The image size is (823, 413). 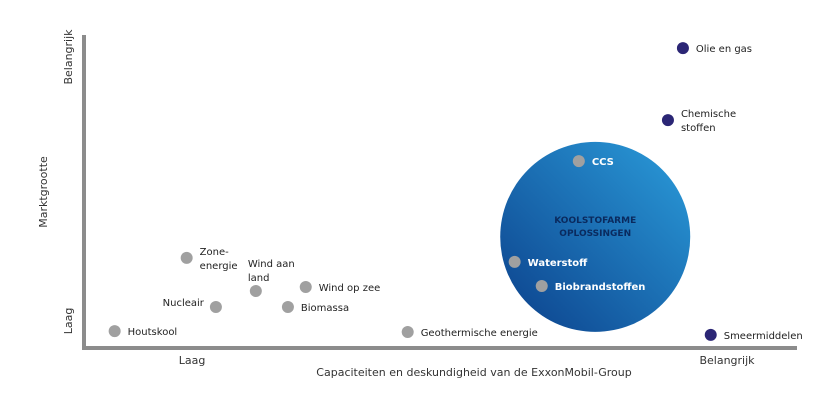 What do you see at coordinates (600, 287) in the screenshot?
I see `point-label: Biobrandstoffen` at bounding box center [600, 287].